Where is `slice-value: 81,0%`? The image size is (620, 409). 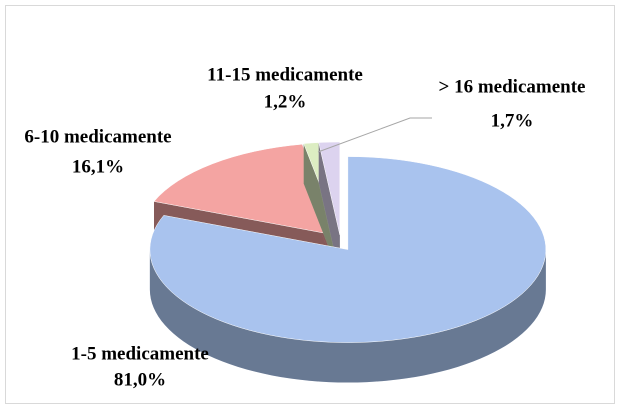
slice-value: 81,0% is located at coordinates (140, 379).